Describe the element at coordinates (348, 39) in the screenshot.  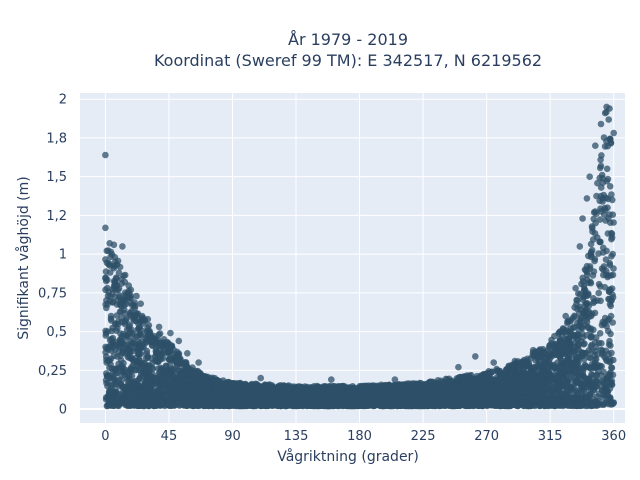
I see `chart-title-line1: År 1979 - 2019` at that location.